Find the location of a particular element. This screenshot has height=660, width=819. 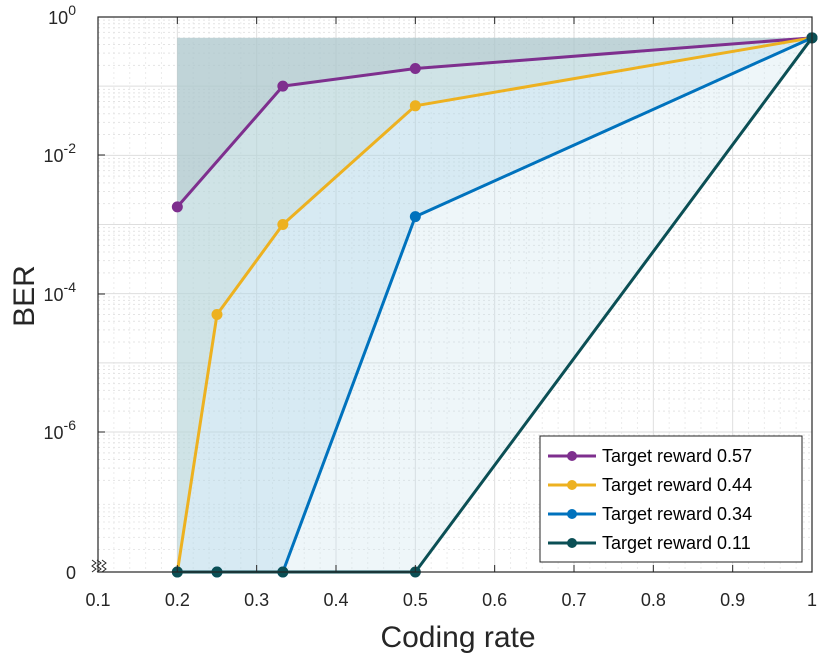

x-axis-label: Coding rate is located at coordinates (457, 637).